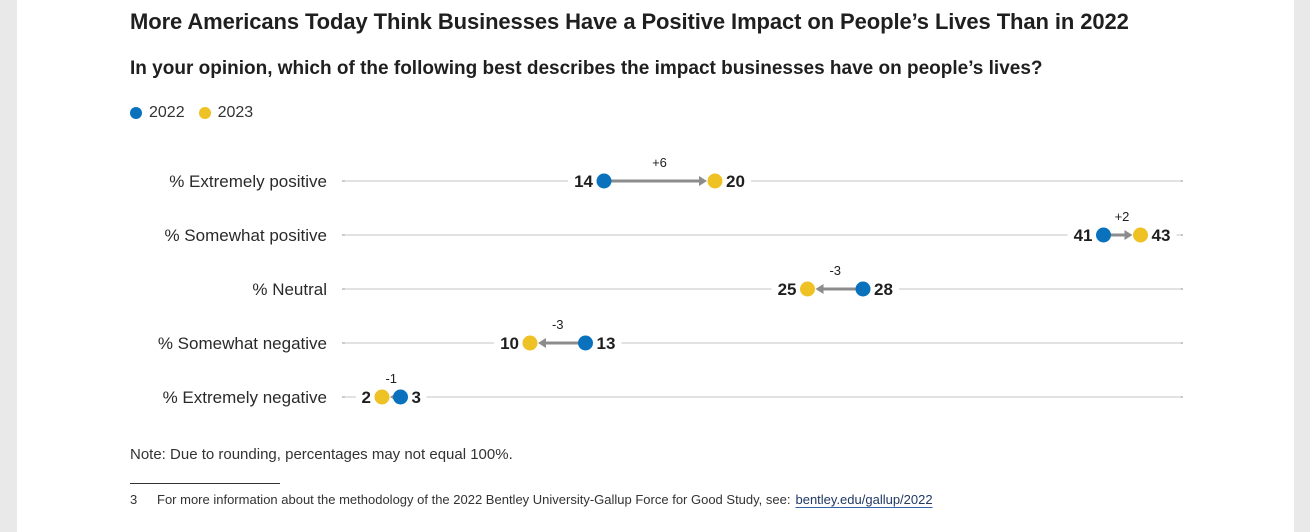 The width and height of the screenshot is (1310, 532). I want to click on dot-2023-extremely-negative, so click(382, 397).